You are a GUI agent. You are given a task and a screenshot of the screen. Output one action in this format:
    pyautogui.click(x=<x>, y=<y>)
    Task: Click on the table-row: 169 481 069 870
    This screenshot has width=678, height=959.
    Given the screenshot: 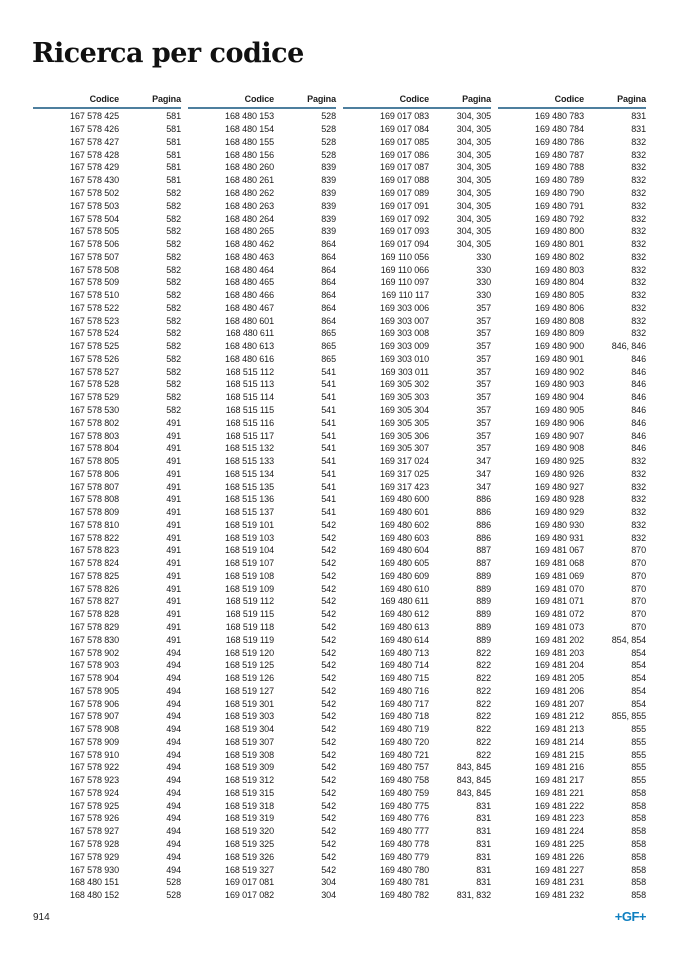 What is the action you would take?
    pyautogui.click(x=572, y=576)
    